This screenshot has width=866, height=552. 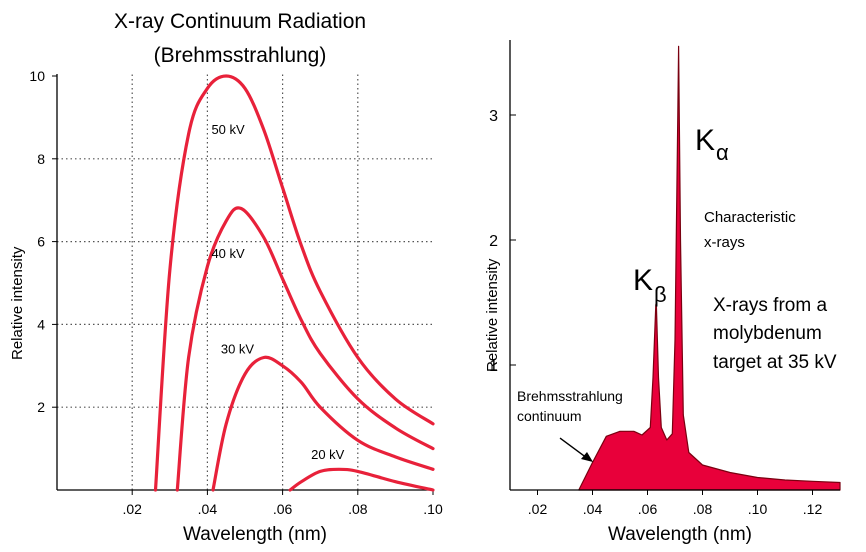 What do you see at coordinates (549, 416) in the screenshot?
I see `continuum-label-line-2: continuum` at bounding box center [549, 416].